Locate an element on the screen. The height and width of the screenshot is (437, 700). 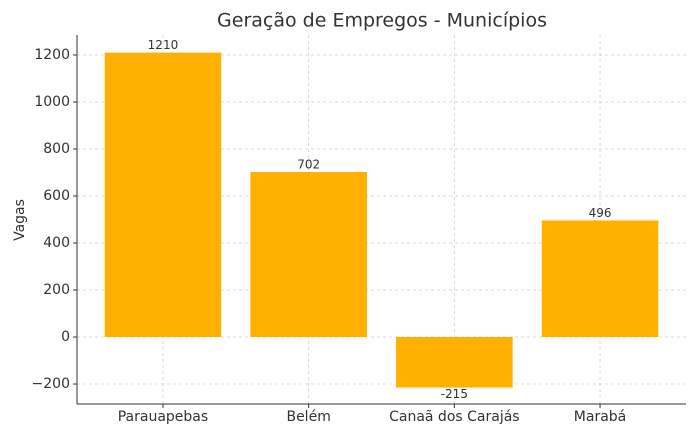
y-tick-label: 1200 is located at coordinates (52, 55).